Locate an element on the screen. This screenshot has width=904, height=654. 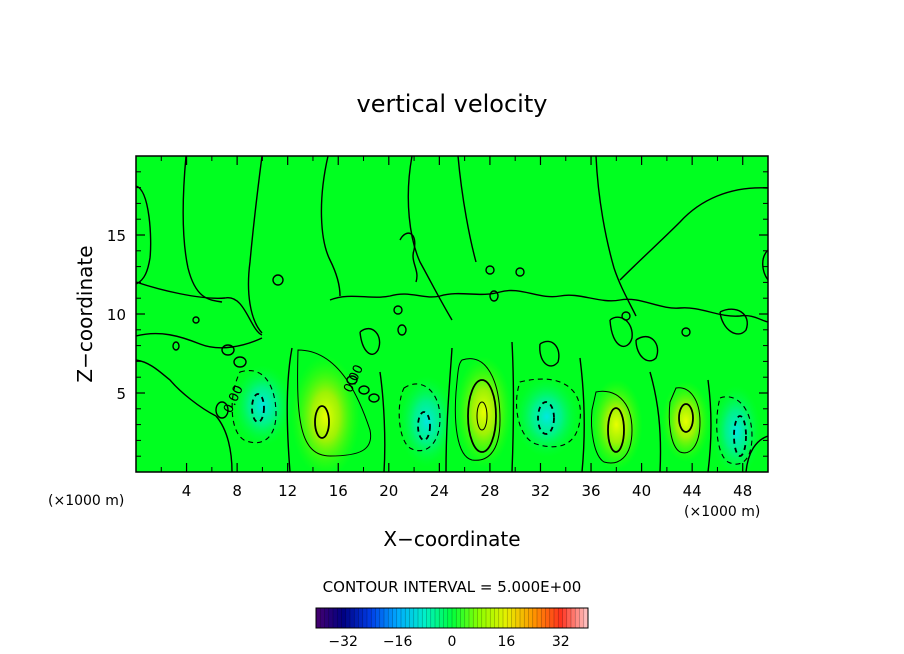
colorbar-frame is located at coordinates (452, 618).